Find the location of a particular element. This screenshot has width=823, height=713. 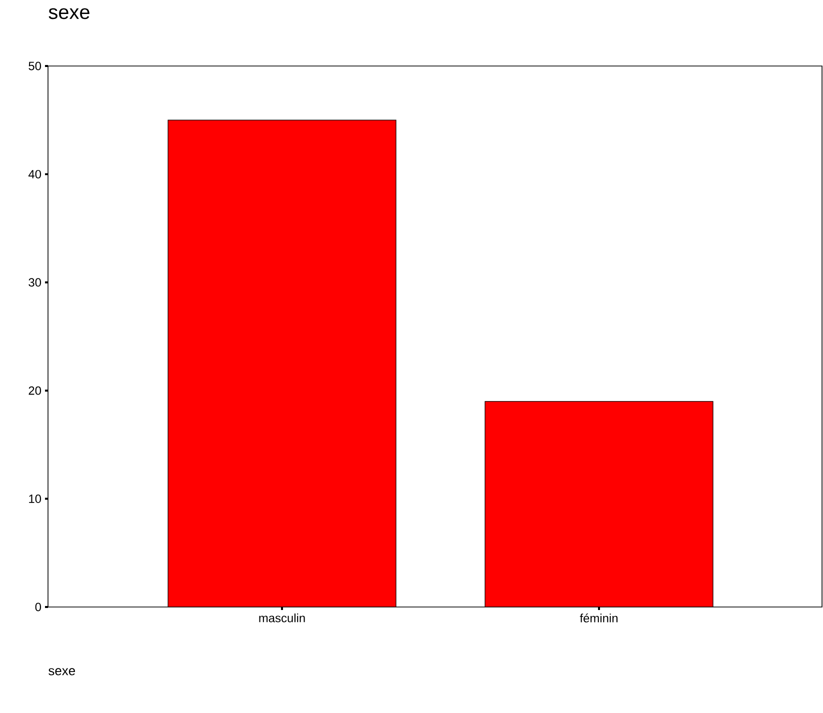

y-tick-label: 0 is located at coordinates (38, 607).